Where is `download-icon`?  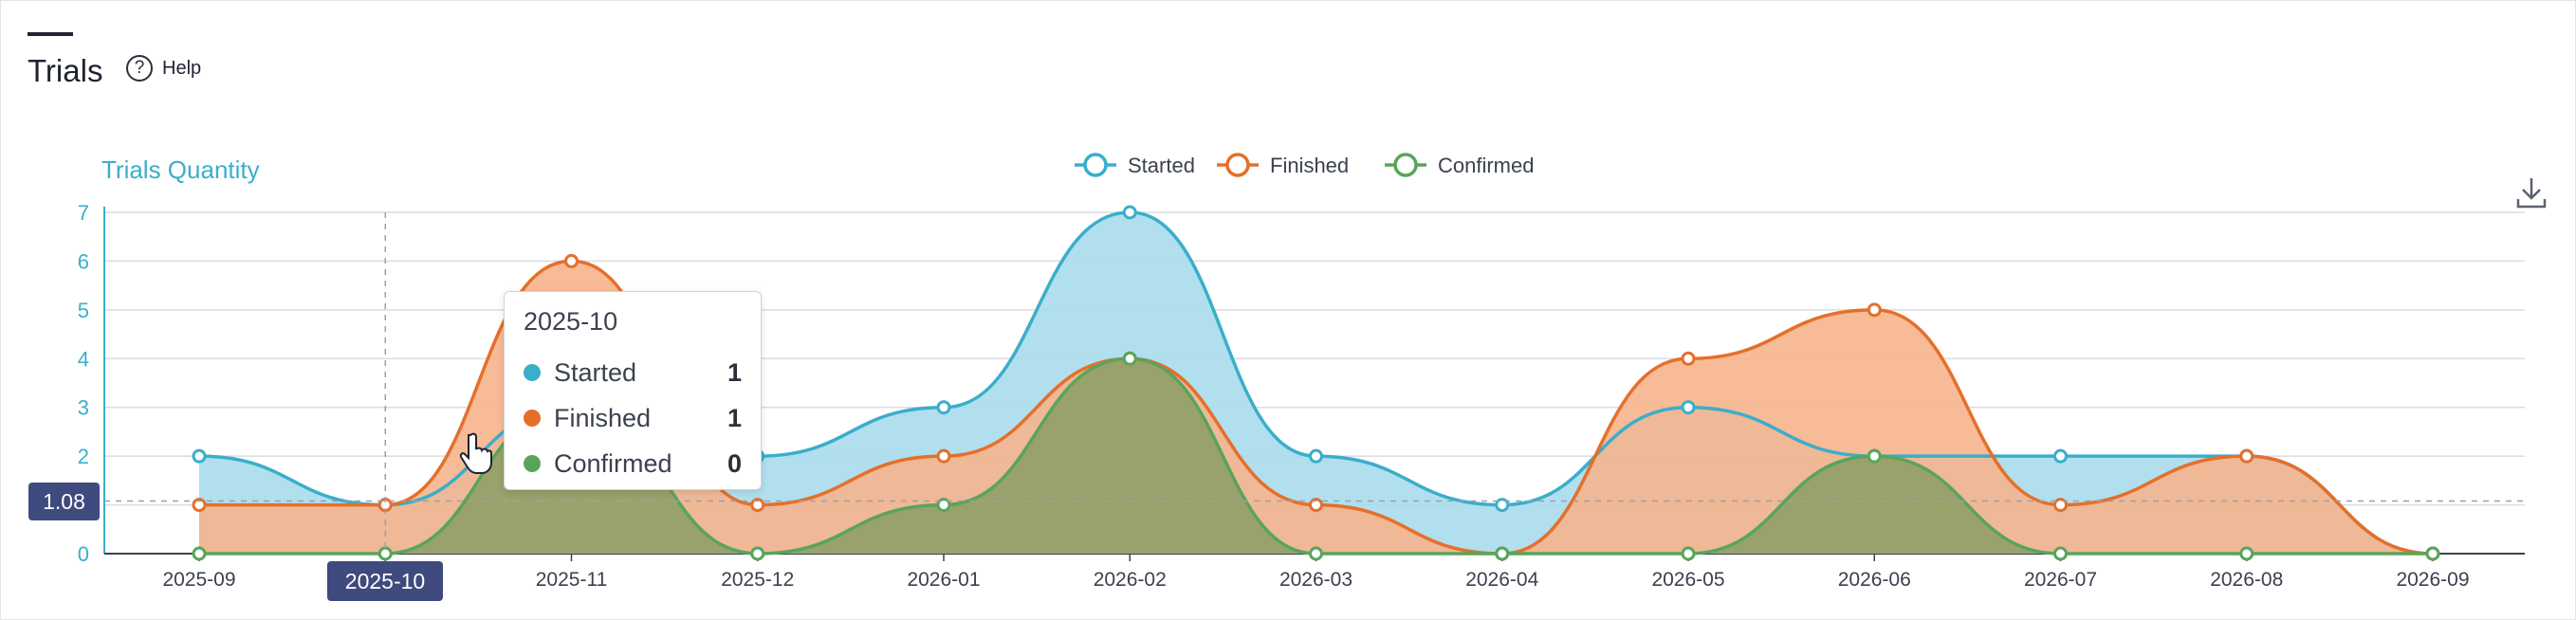
download-icon is located at coordinates (2531, 194).